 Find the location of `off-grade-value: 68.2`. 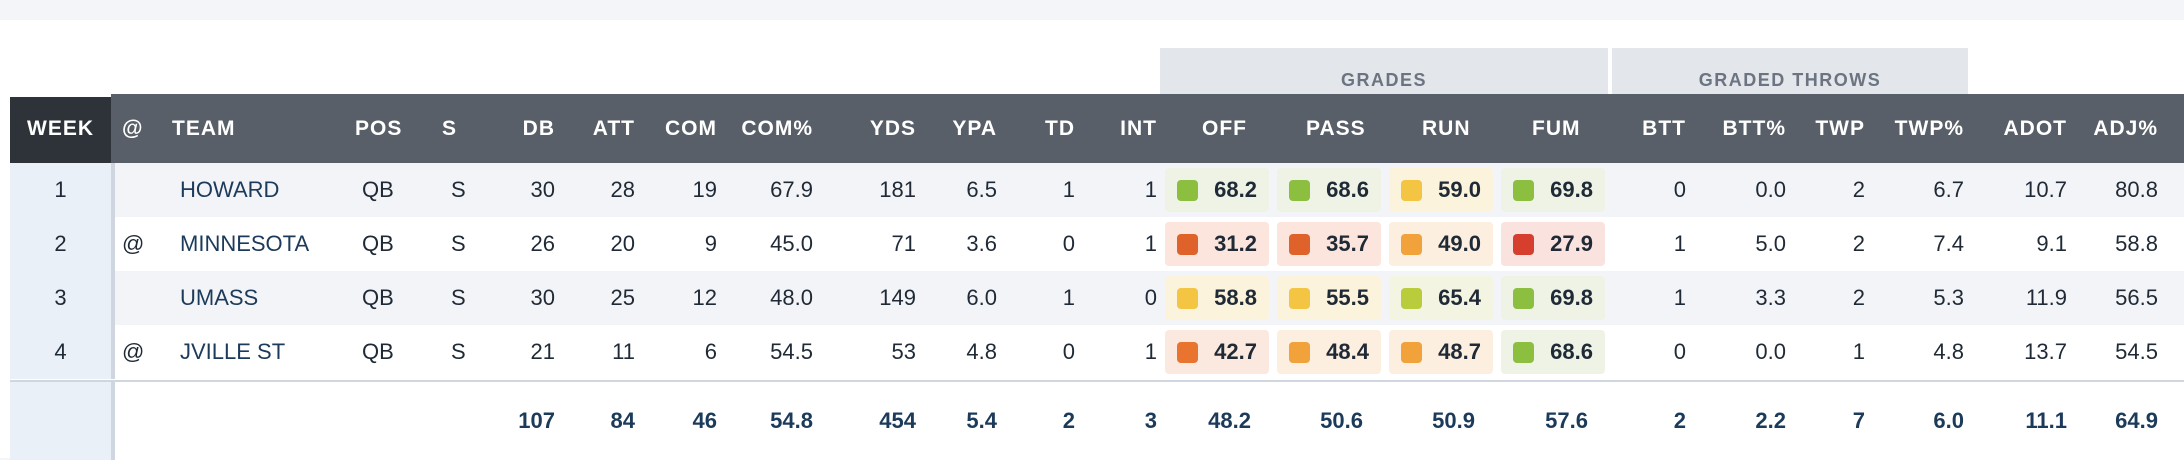

off-grade-value: 68.2 is located at coordinates (1235, 189).